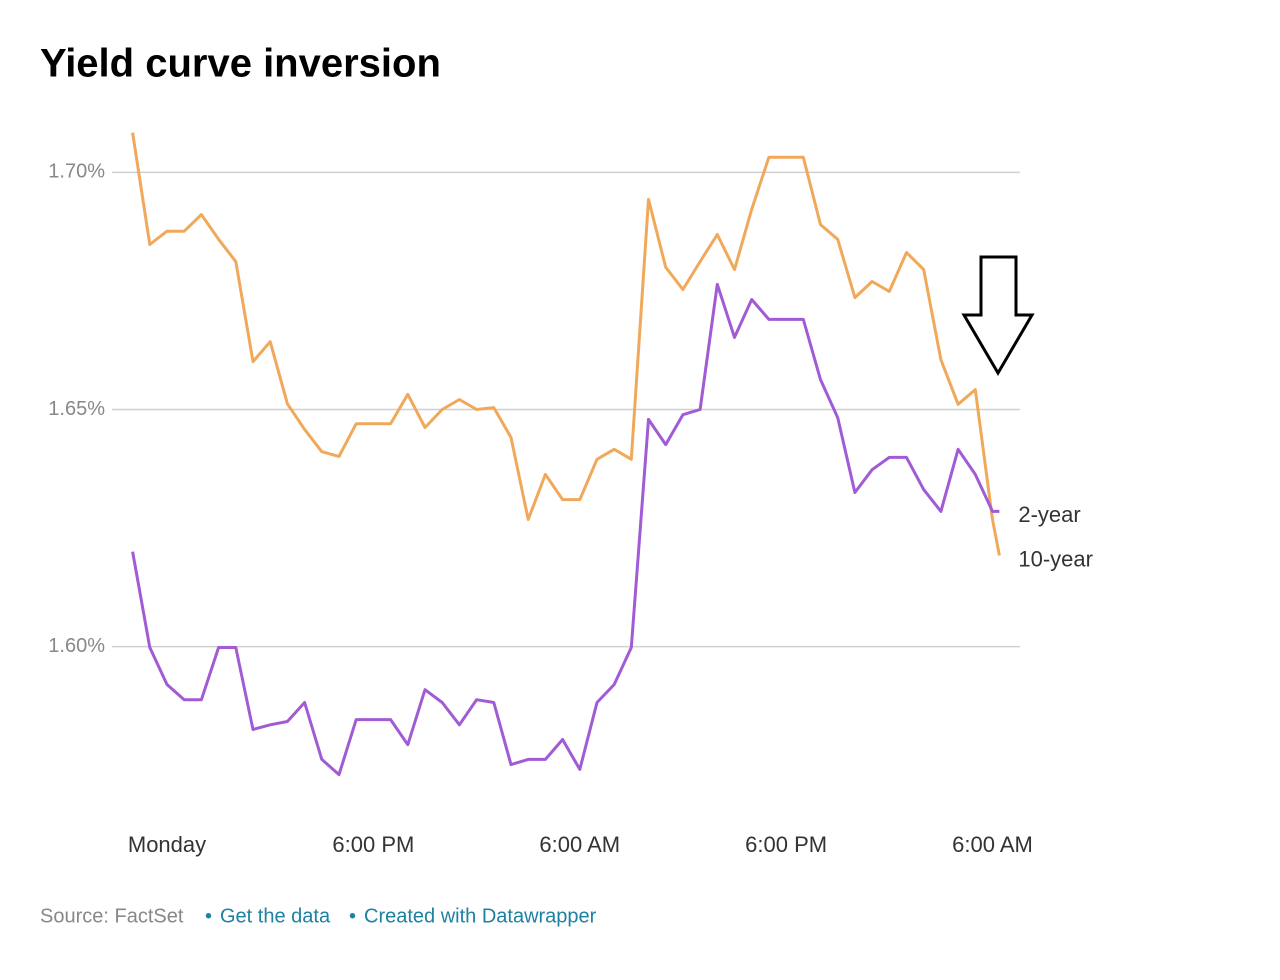  I want to click on series-label: 2-year, so click(1049, 514).